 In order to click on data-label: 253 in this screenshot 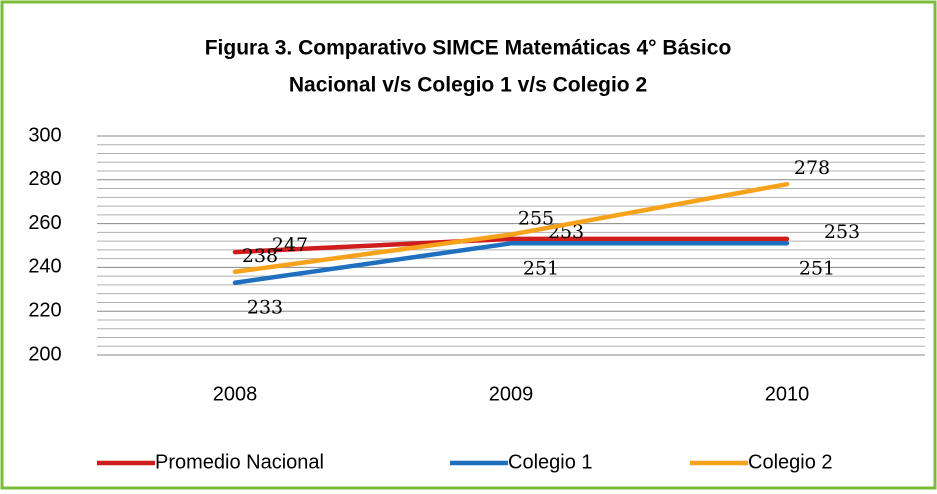, I will do `click(842, 232)`.